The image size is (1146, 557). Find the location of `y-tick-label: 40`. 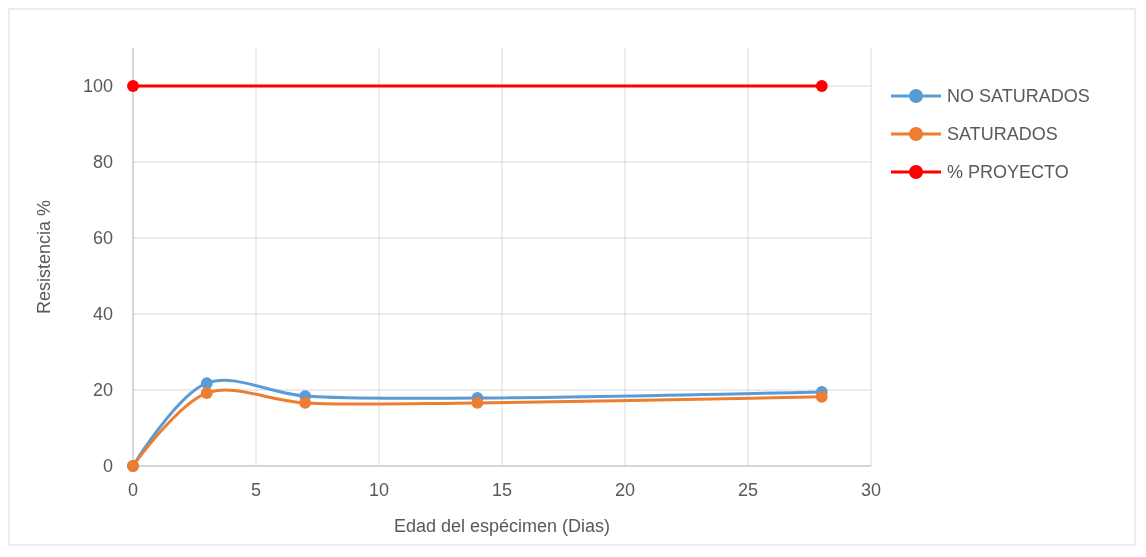

y-tick-label: 40 is located at coordinates (102, 314).